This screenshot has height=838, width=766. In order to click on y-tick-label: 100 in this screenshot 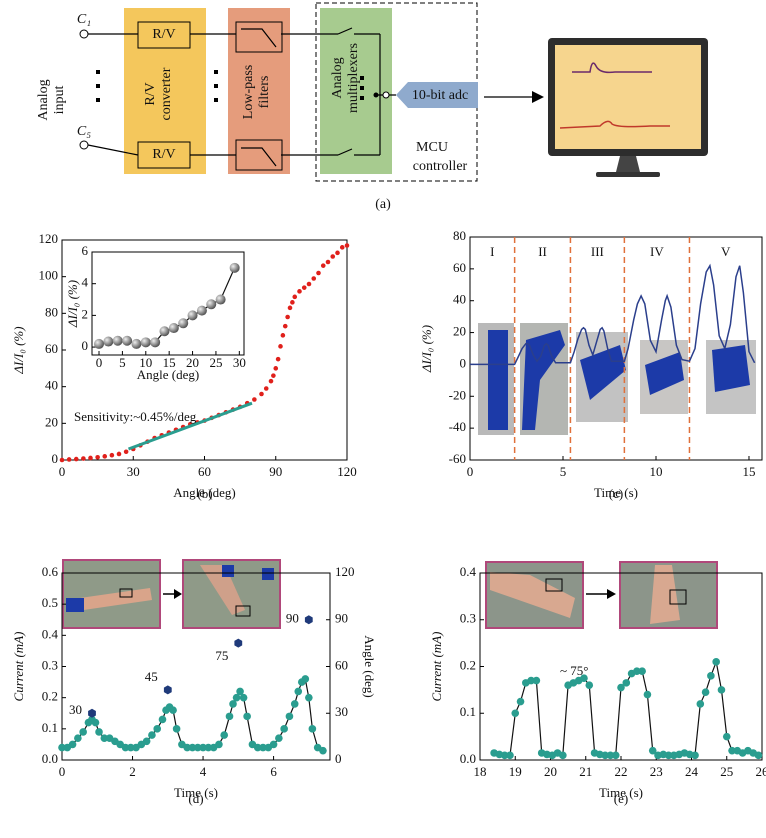, I will do `click(49, 275)`.